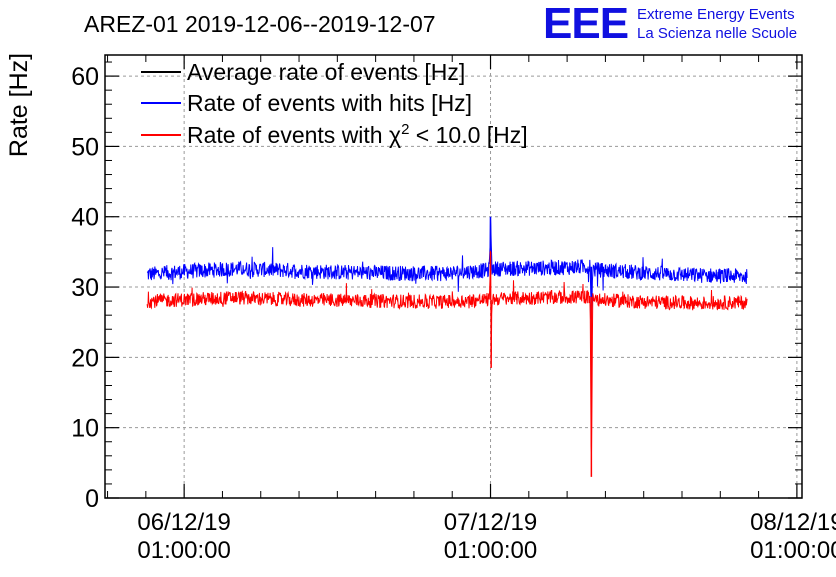 Image resolution: width=836 pixels, height=577 pixels. I want to click on y-tick-label: 10, so click(85, 429).